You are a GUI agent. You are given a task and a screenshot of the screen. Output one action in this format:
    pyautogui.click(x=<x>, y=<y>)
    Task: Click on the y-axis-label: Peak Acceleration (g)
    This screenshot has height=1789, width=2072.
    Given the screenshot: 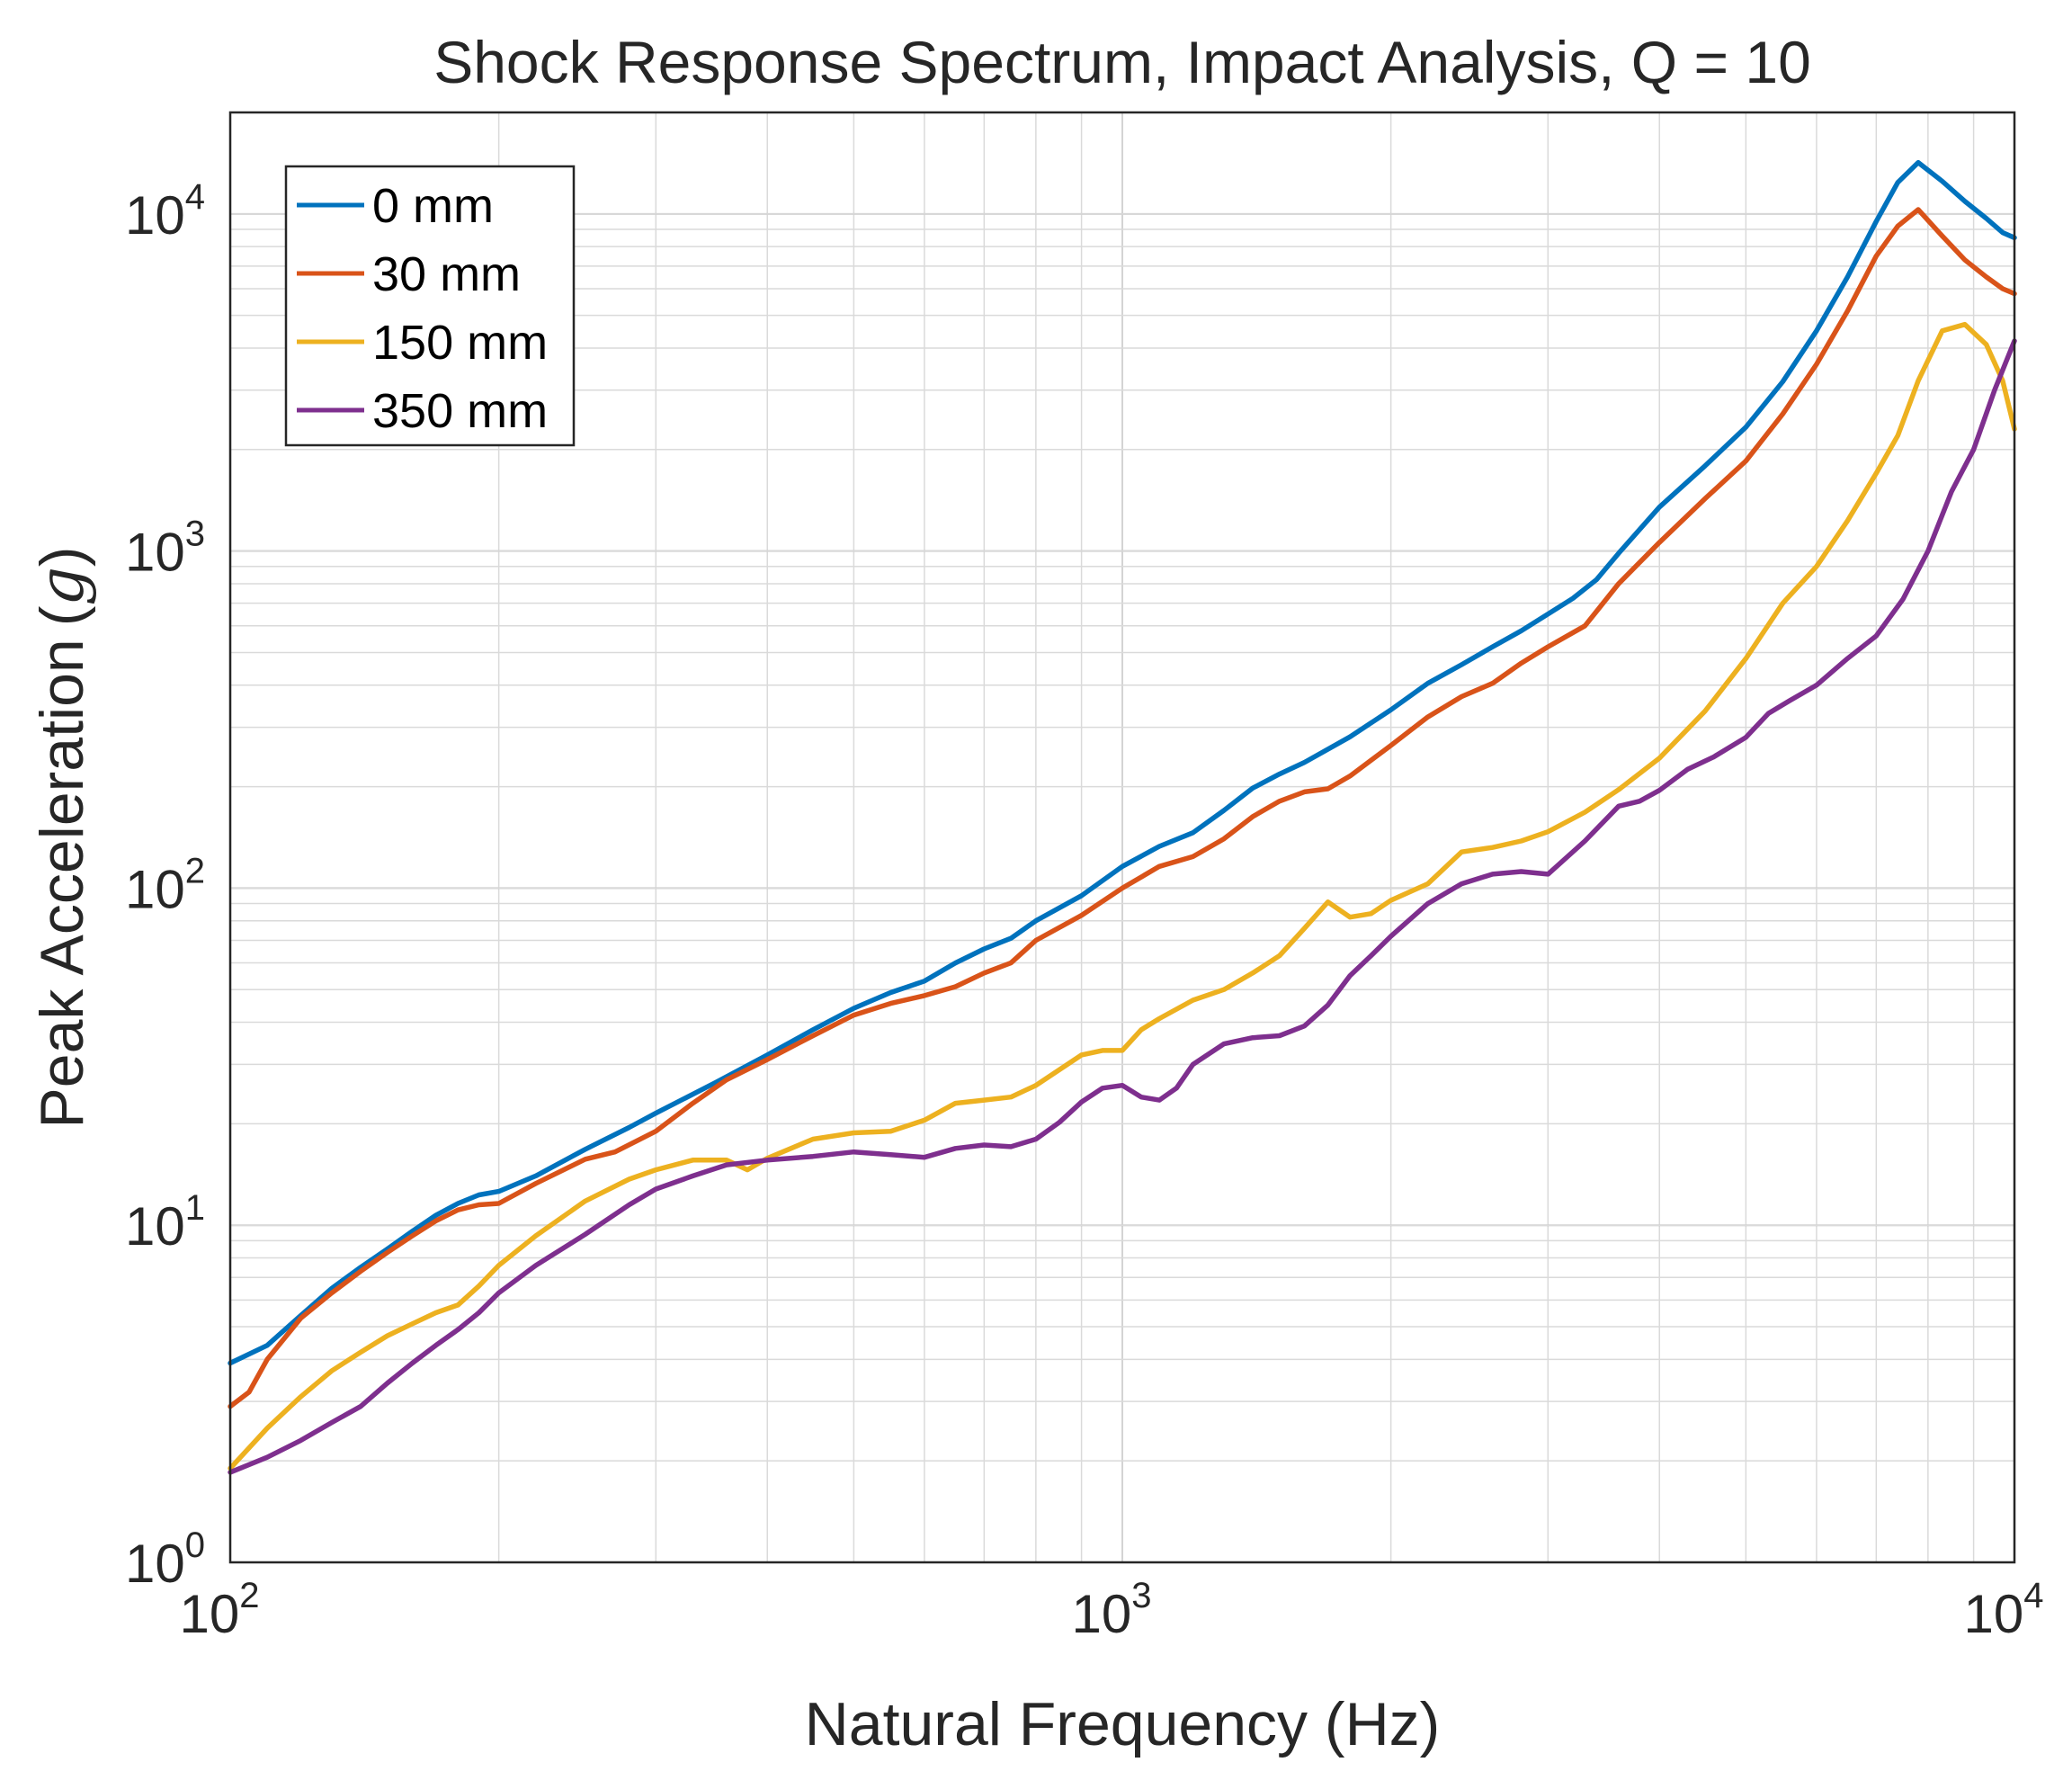 What is the action you would take?
    pyautogui.click(x=62, y=837)
    